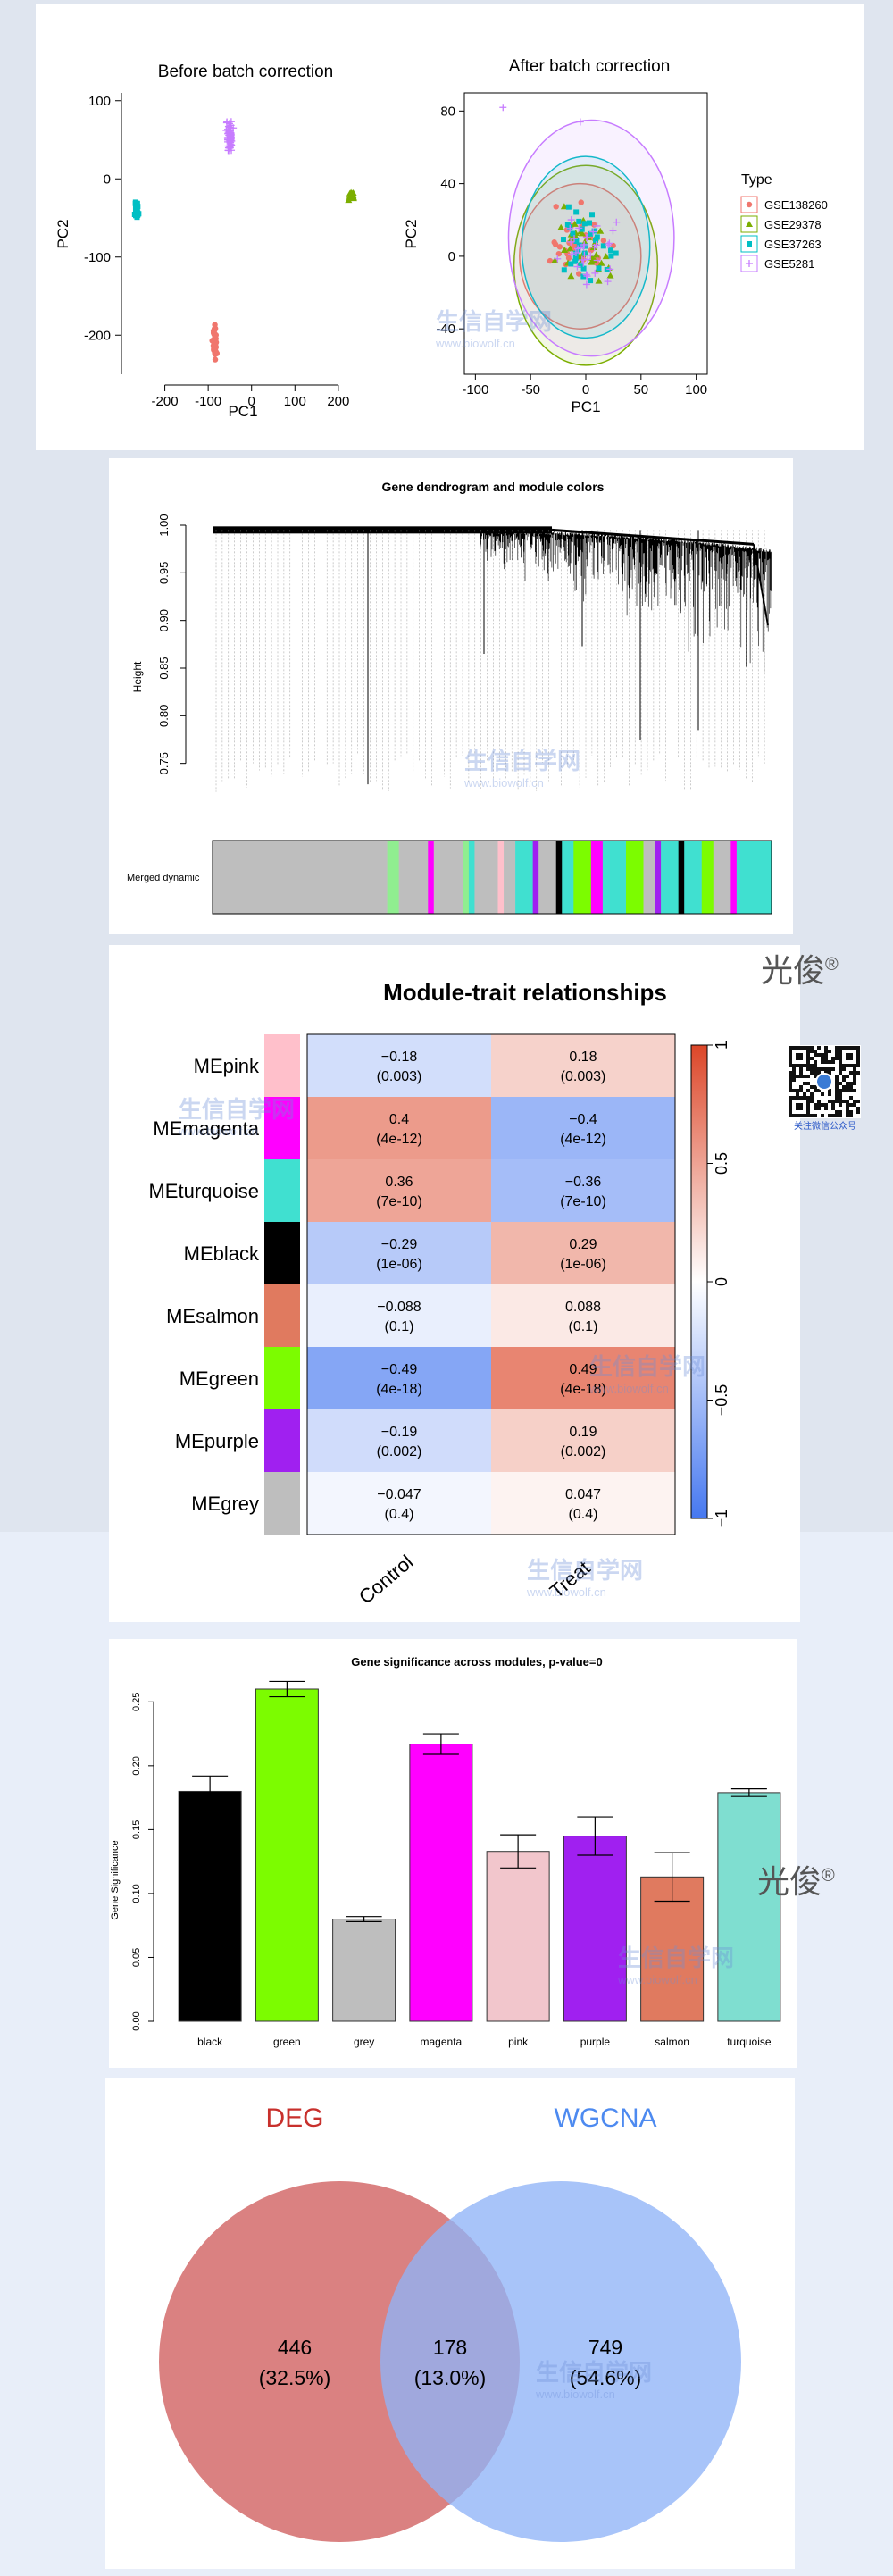  What do you see at coordinates (583, 1495) in the screenshot?
I see `heatmap-cell-value: 0.047` at bounding box center [583, 1495].